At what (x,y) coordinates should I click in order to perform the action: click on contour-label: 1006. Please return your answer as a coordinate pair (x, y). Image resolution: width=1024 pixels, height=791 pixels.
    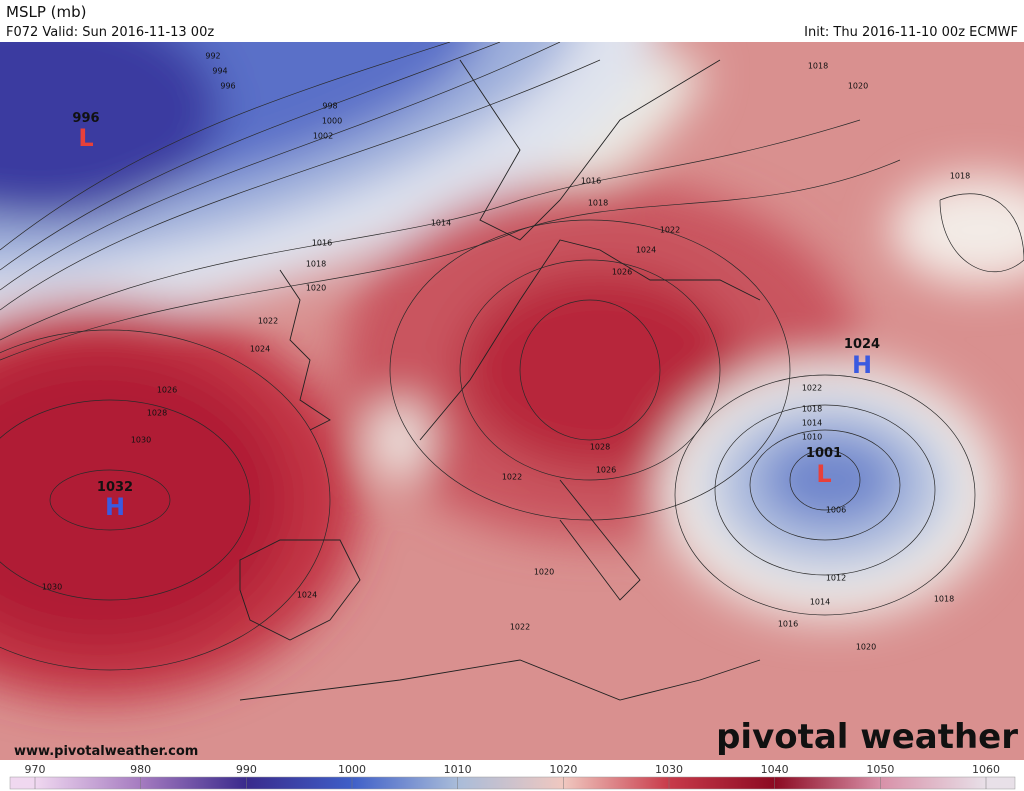
    Looking at the image, I should click on (836, 510).